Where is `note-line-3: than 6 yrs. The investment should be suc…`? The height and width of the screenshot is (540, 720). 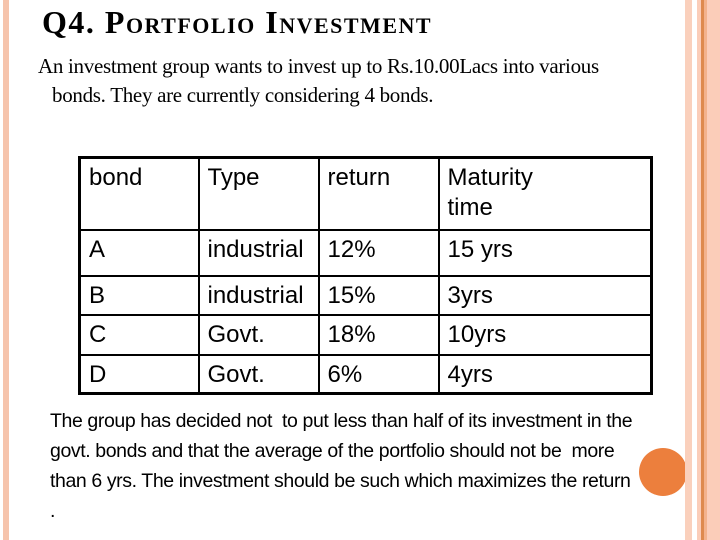 note-line-3: than 6 yrs. The investment should be suc… is located at coordinates (340, 481).